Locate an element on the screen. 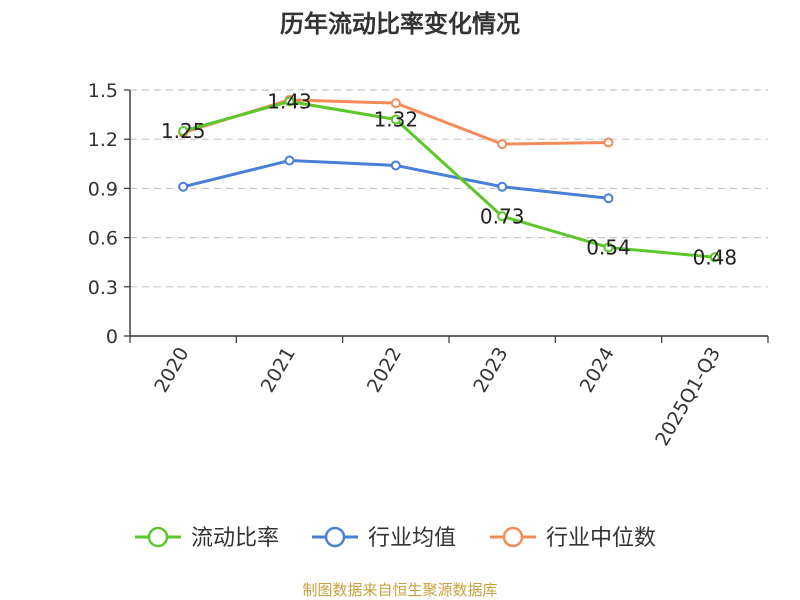 This screenshot has height=600, width=800. data-label: 0.73 is located at coordinates (502, 216).